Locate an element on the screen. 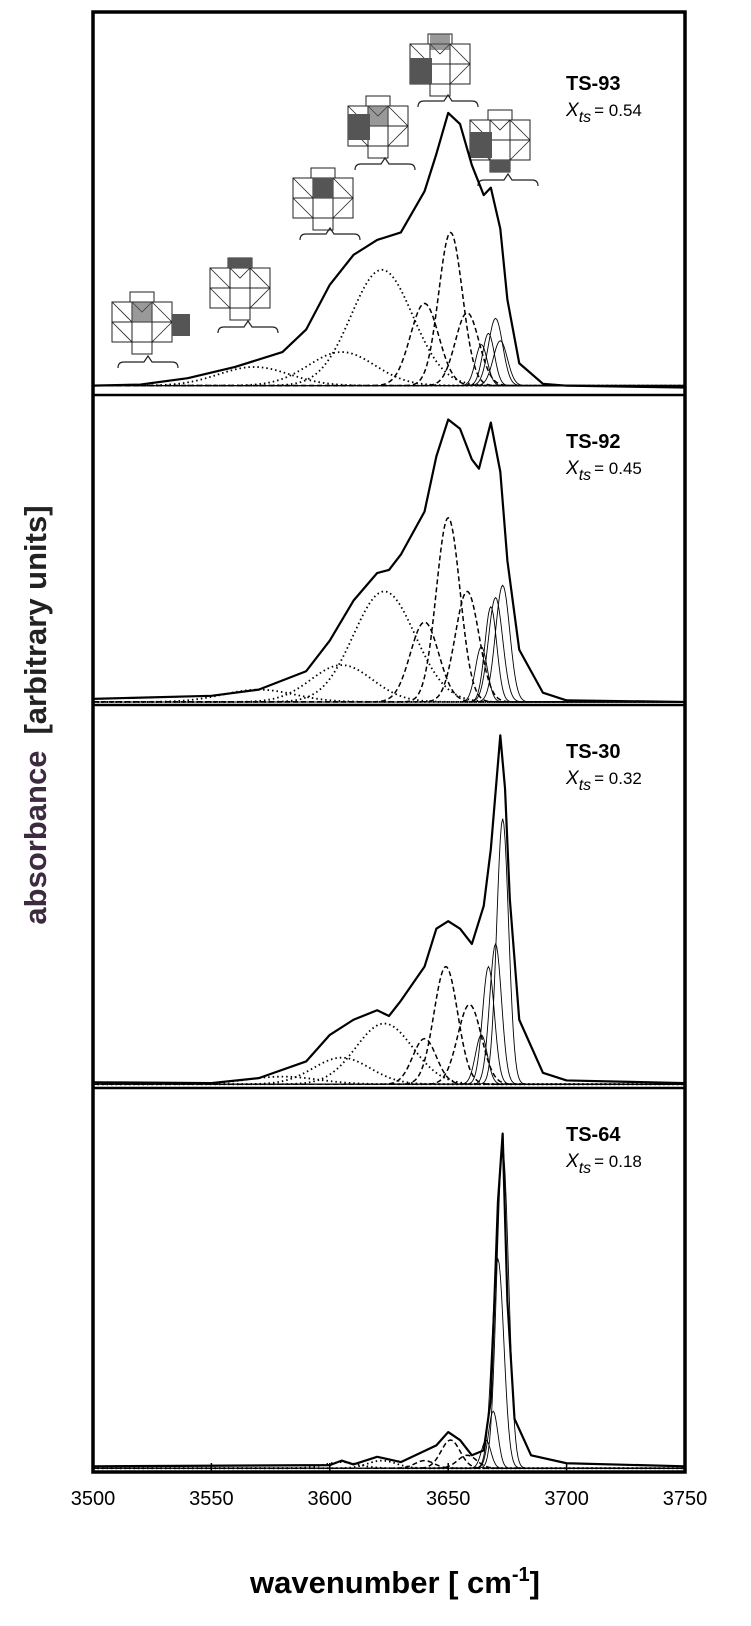 The image size is (751, 1626). annotation: Xts = 0.45 is located at coordinates (603, 471).